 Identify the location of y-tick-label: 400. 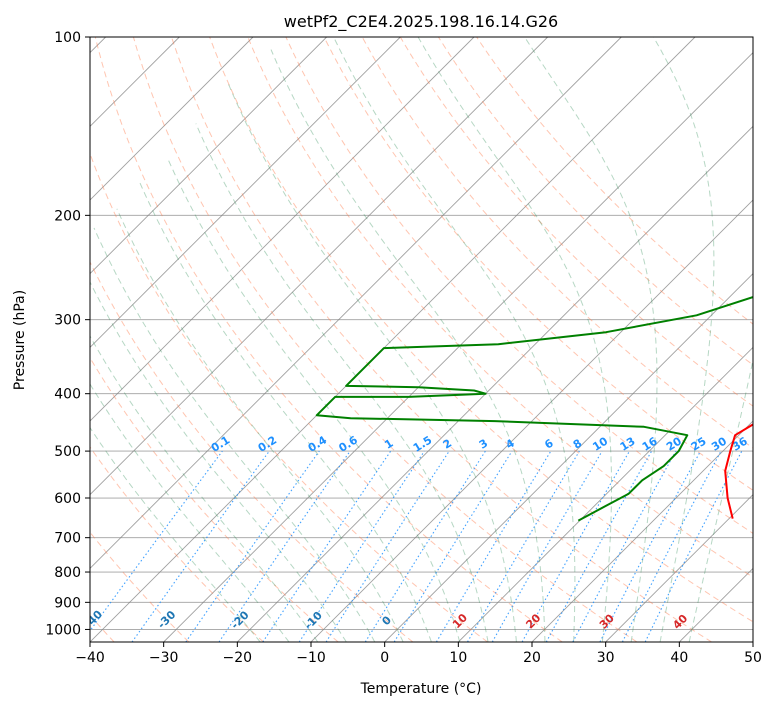
(67, 395).